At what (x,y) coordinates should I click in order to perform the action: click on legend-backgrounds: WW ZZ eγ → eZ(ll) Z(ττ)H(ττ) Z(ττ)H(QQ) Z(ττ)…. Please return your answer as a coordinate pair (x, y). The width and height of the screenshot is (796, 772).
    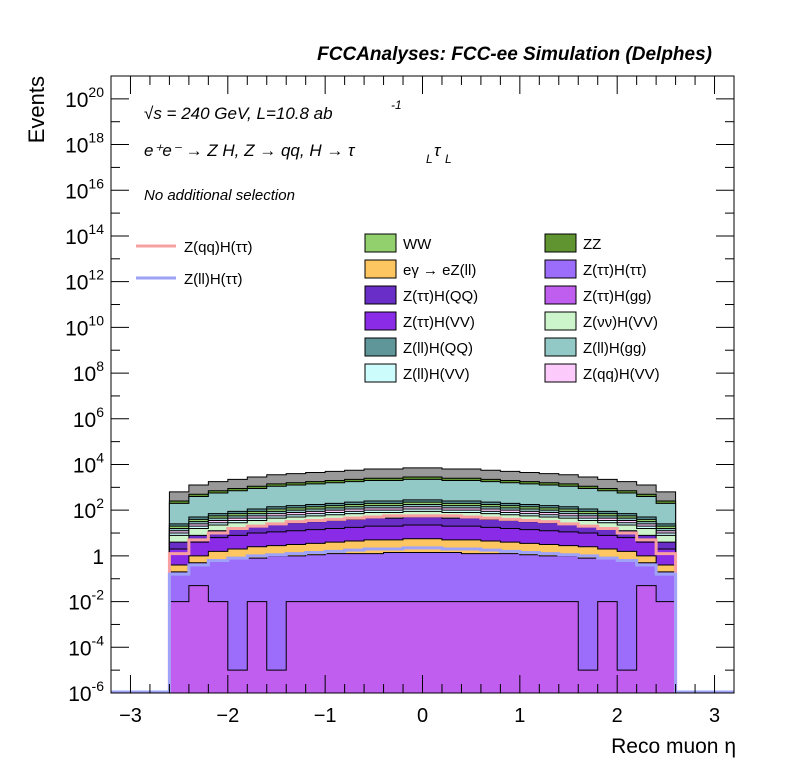
    Looking at the image, I should click on (512, 308).